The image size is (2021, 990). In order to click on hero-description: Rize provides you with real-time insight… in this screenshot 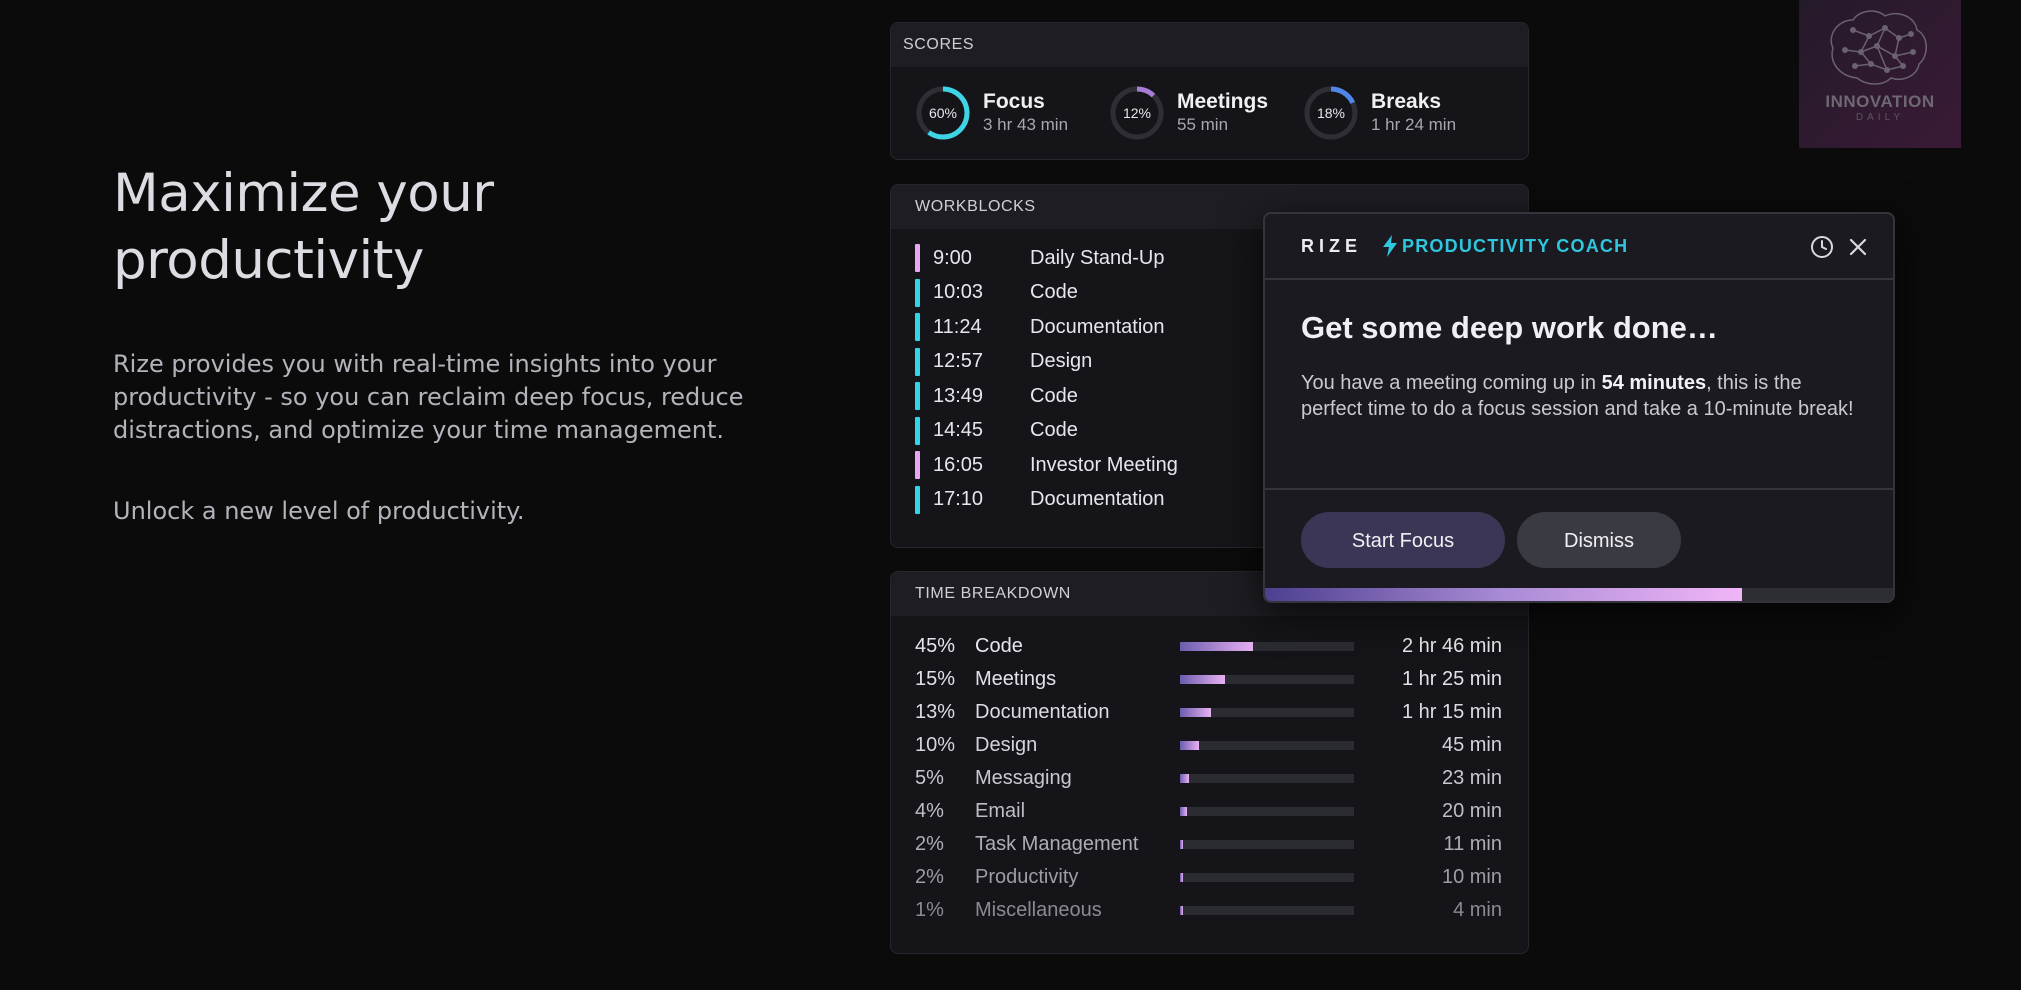, I will do `click(428, 397)`.